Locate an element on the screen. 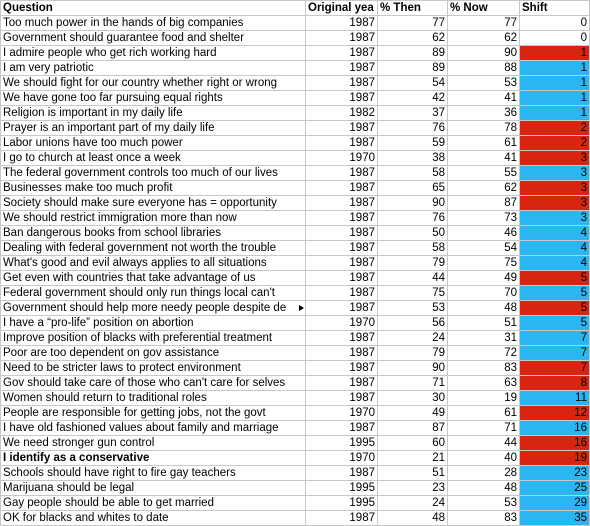  pct-now-cell: 44 is located at coordinates (483, 443).